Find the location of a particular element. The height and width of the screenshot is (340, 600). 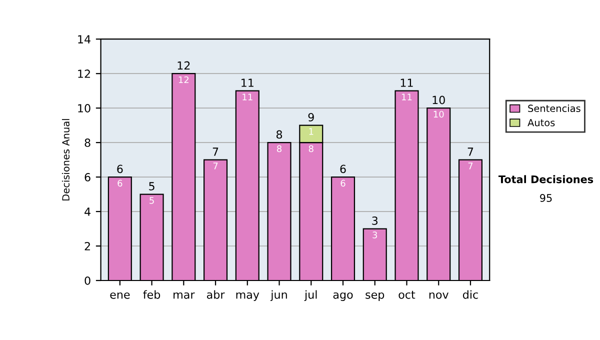

total-label: 5 is located at coordinates (151, 186).